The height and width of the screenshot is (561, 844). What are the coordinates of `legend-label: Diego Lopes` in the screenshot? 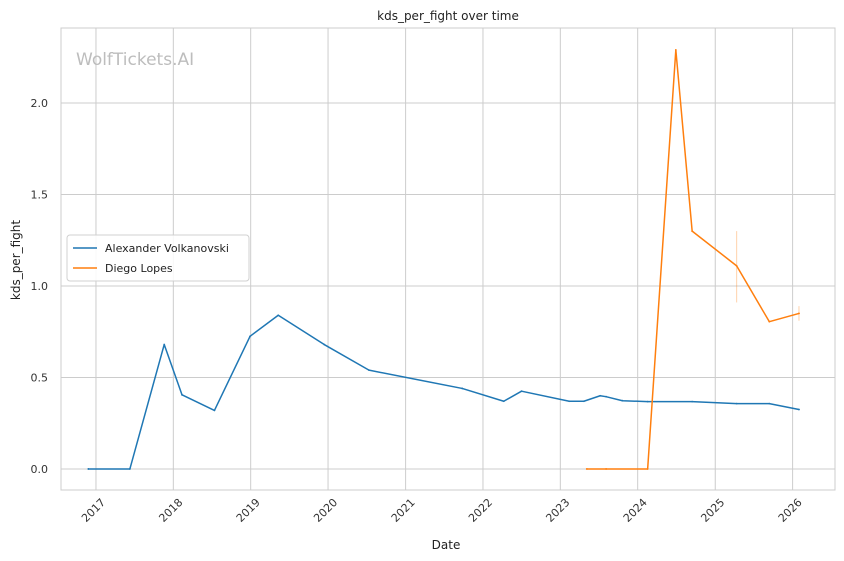 It's located at (139, 268).